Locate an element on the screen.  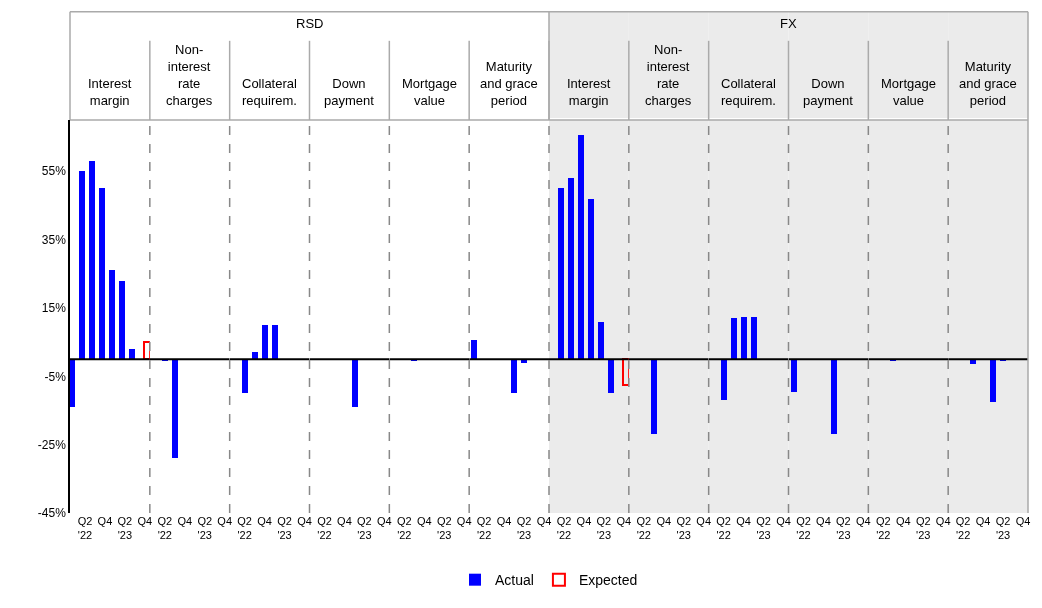
text: FX is located at coordinates (788, 23).